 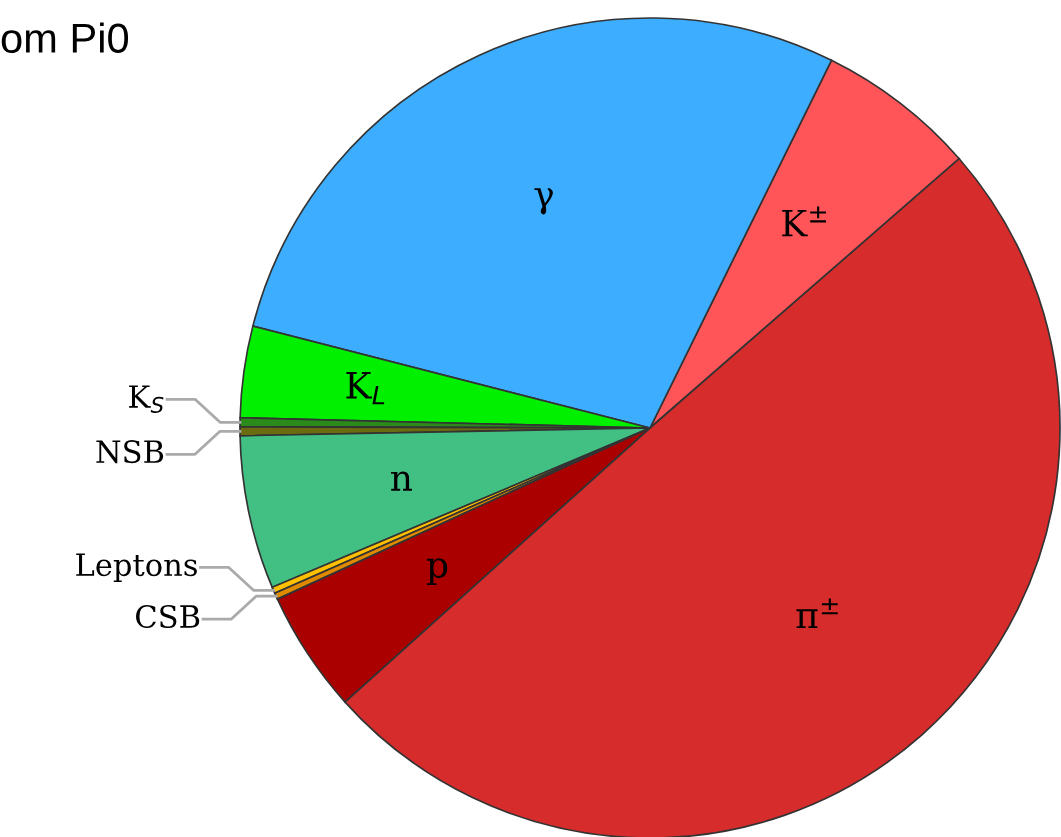 I want to click on slice-label: K$_{L}$, so click(x=365, y=388).